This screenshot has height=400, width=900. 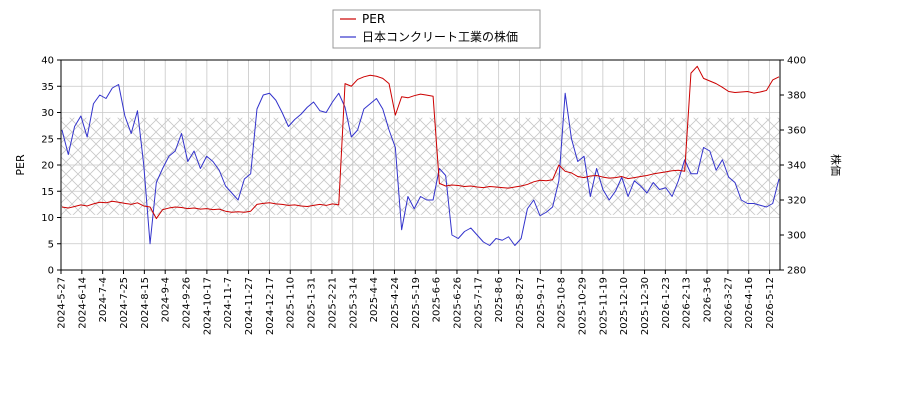 I want to click on x-tick-label: 2026-4-16, so click(x=749, y=303).